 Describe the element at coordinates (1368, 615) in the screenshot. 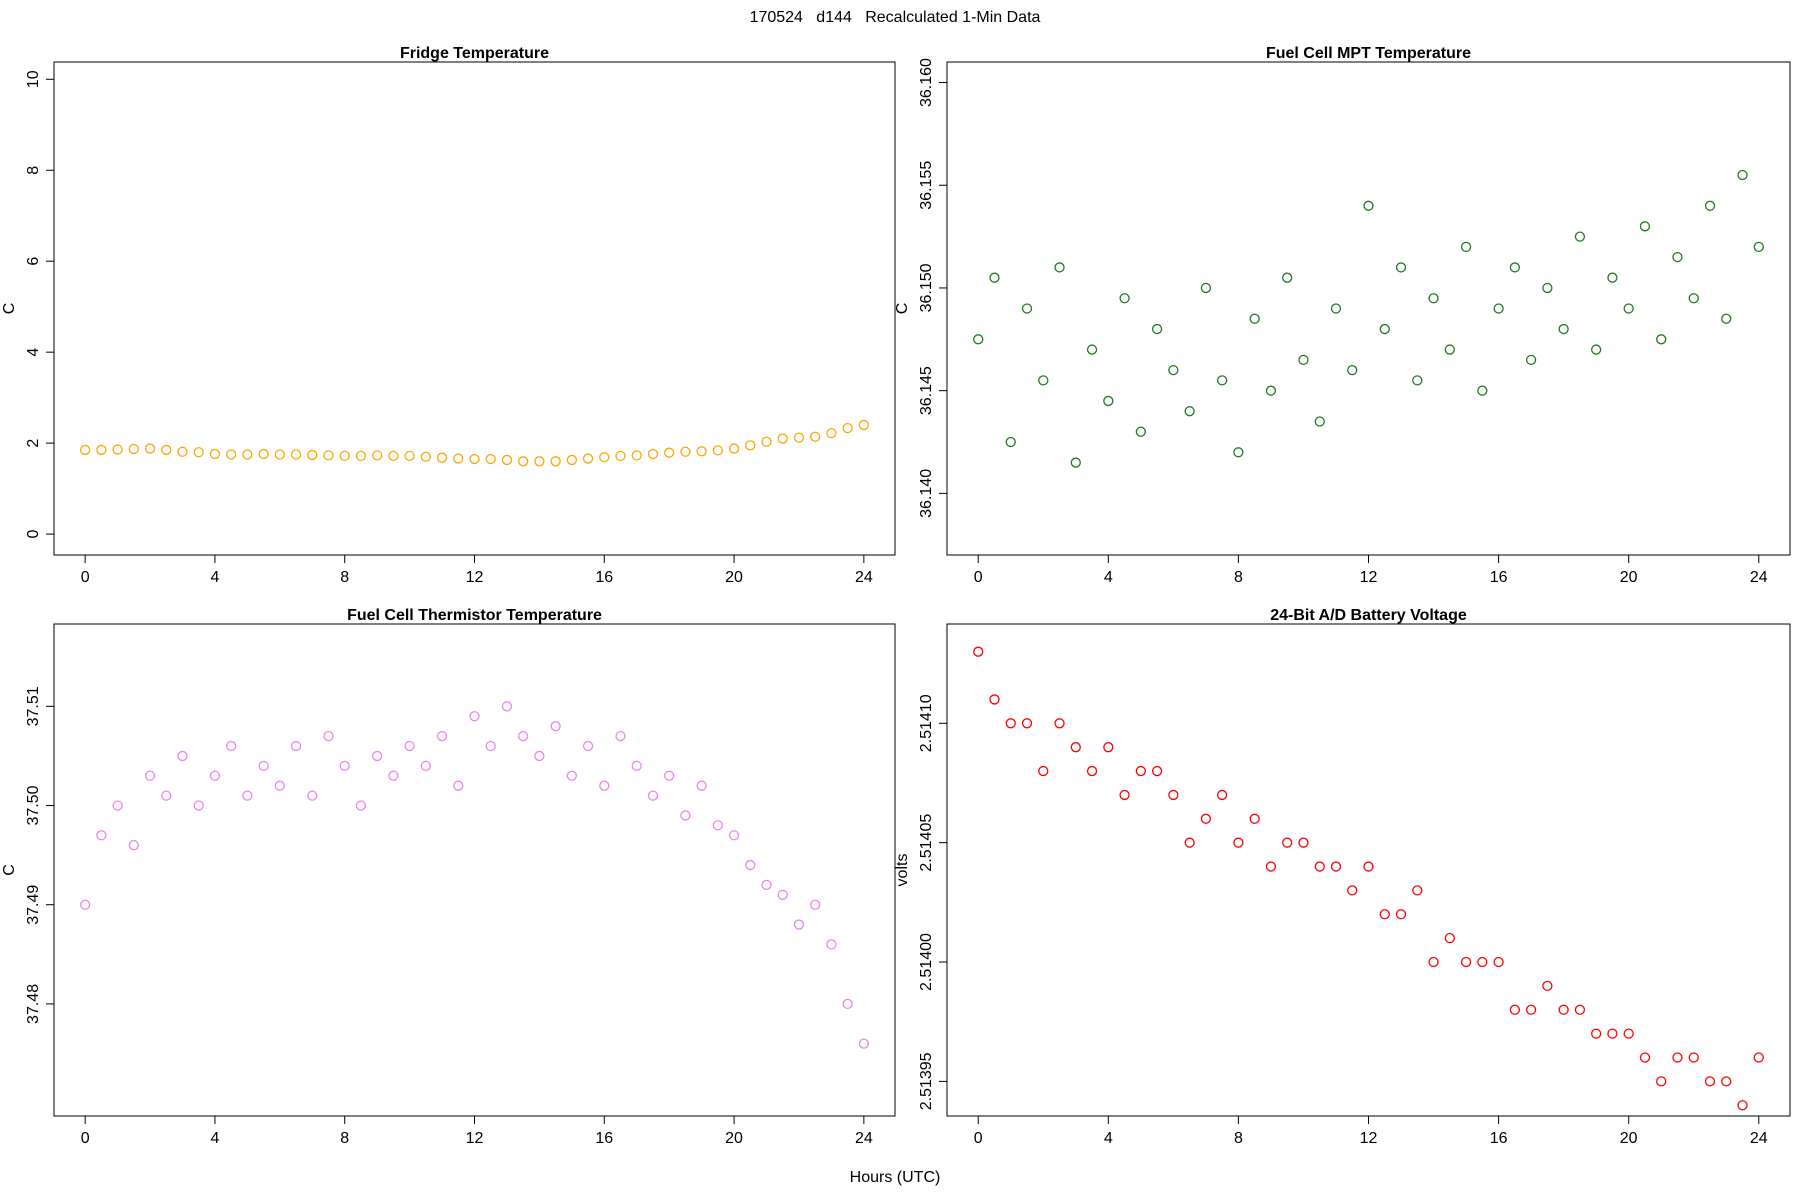

I see `panel-title: 24-Bit A/D Battery Voltage` at that location.